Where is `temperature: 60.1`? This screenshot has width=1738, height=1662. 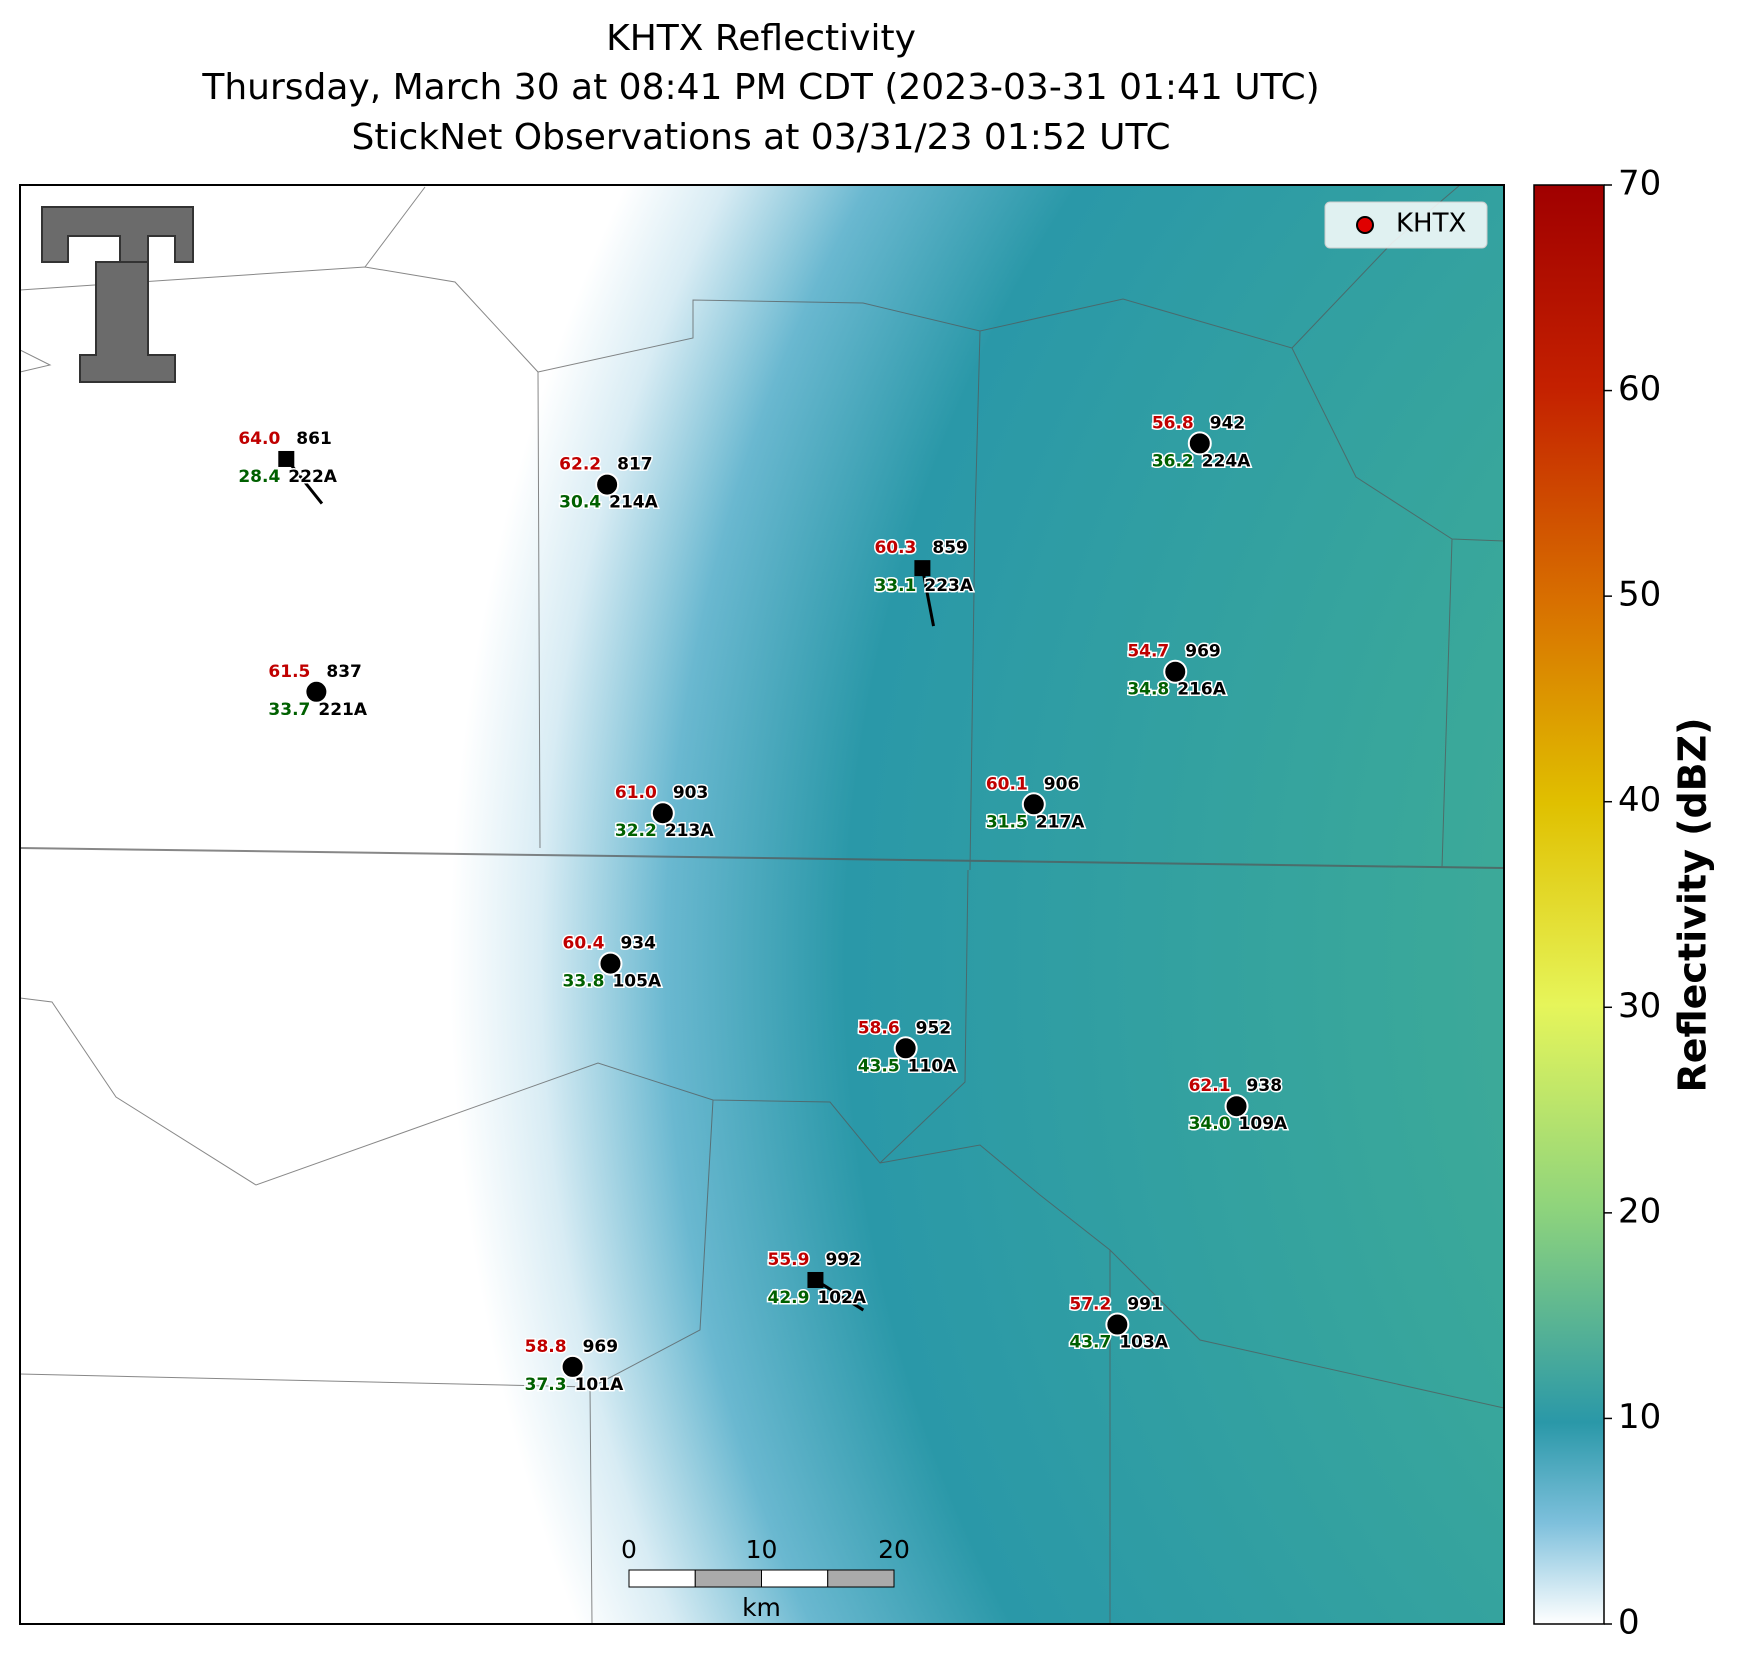 temperature: 60.1 is located at coordinates (1007, 784).